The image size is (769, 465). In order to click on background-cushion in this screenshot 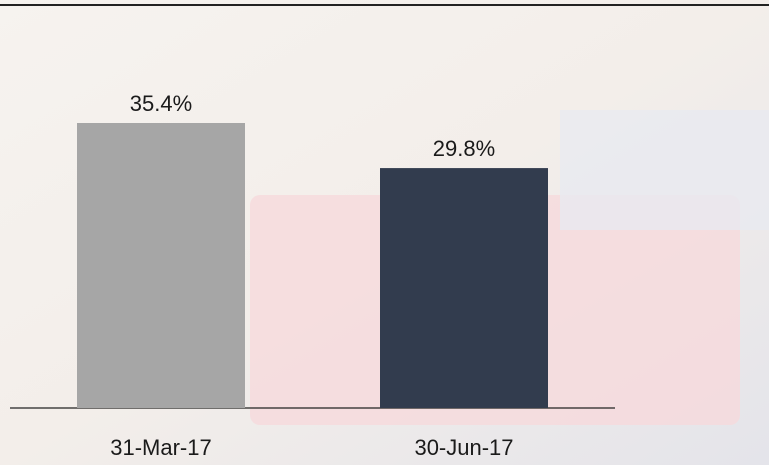, I will do `click(664, 170)`.